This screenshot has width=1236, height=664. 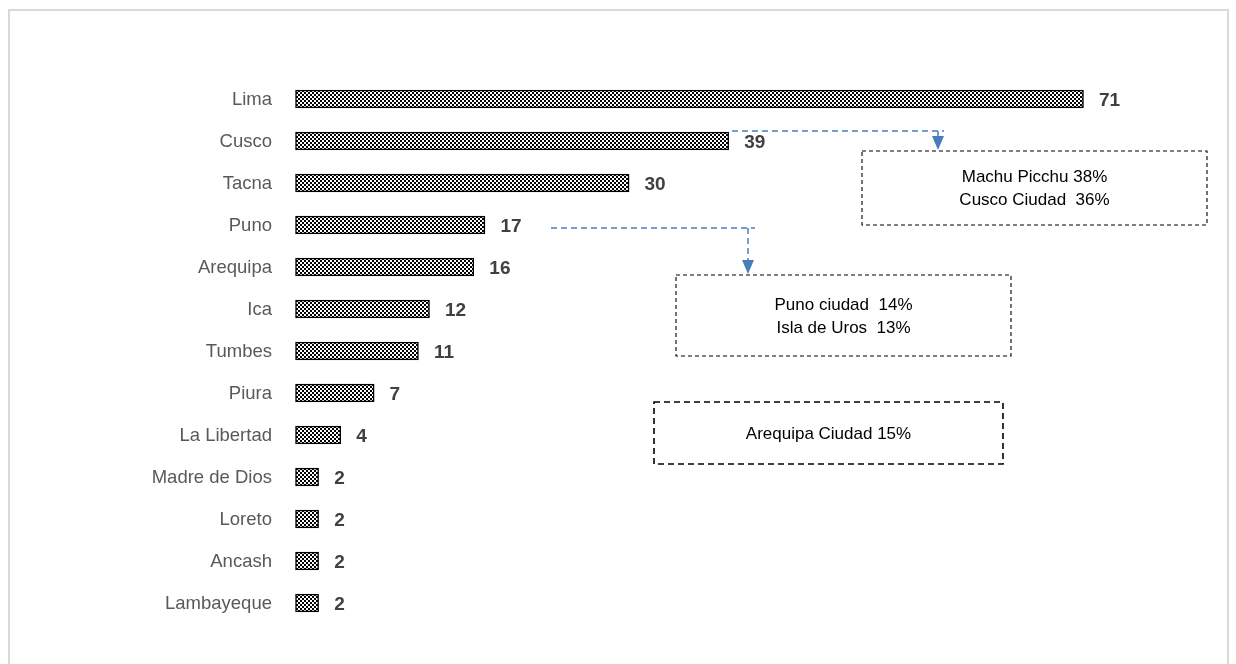 I want to click on y-tick-label: Tacna, so click(x=247, y=182).